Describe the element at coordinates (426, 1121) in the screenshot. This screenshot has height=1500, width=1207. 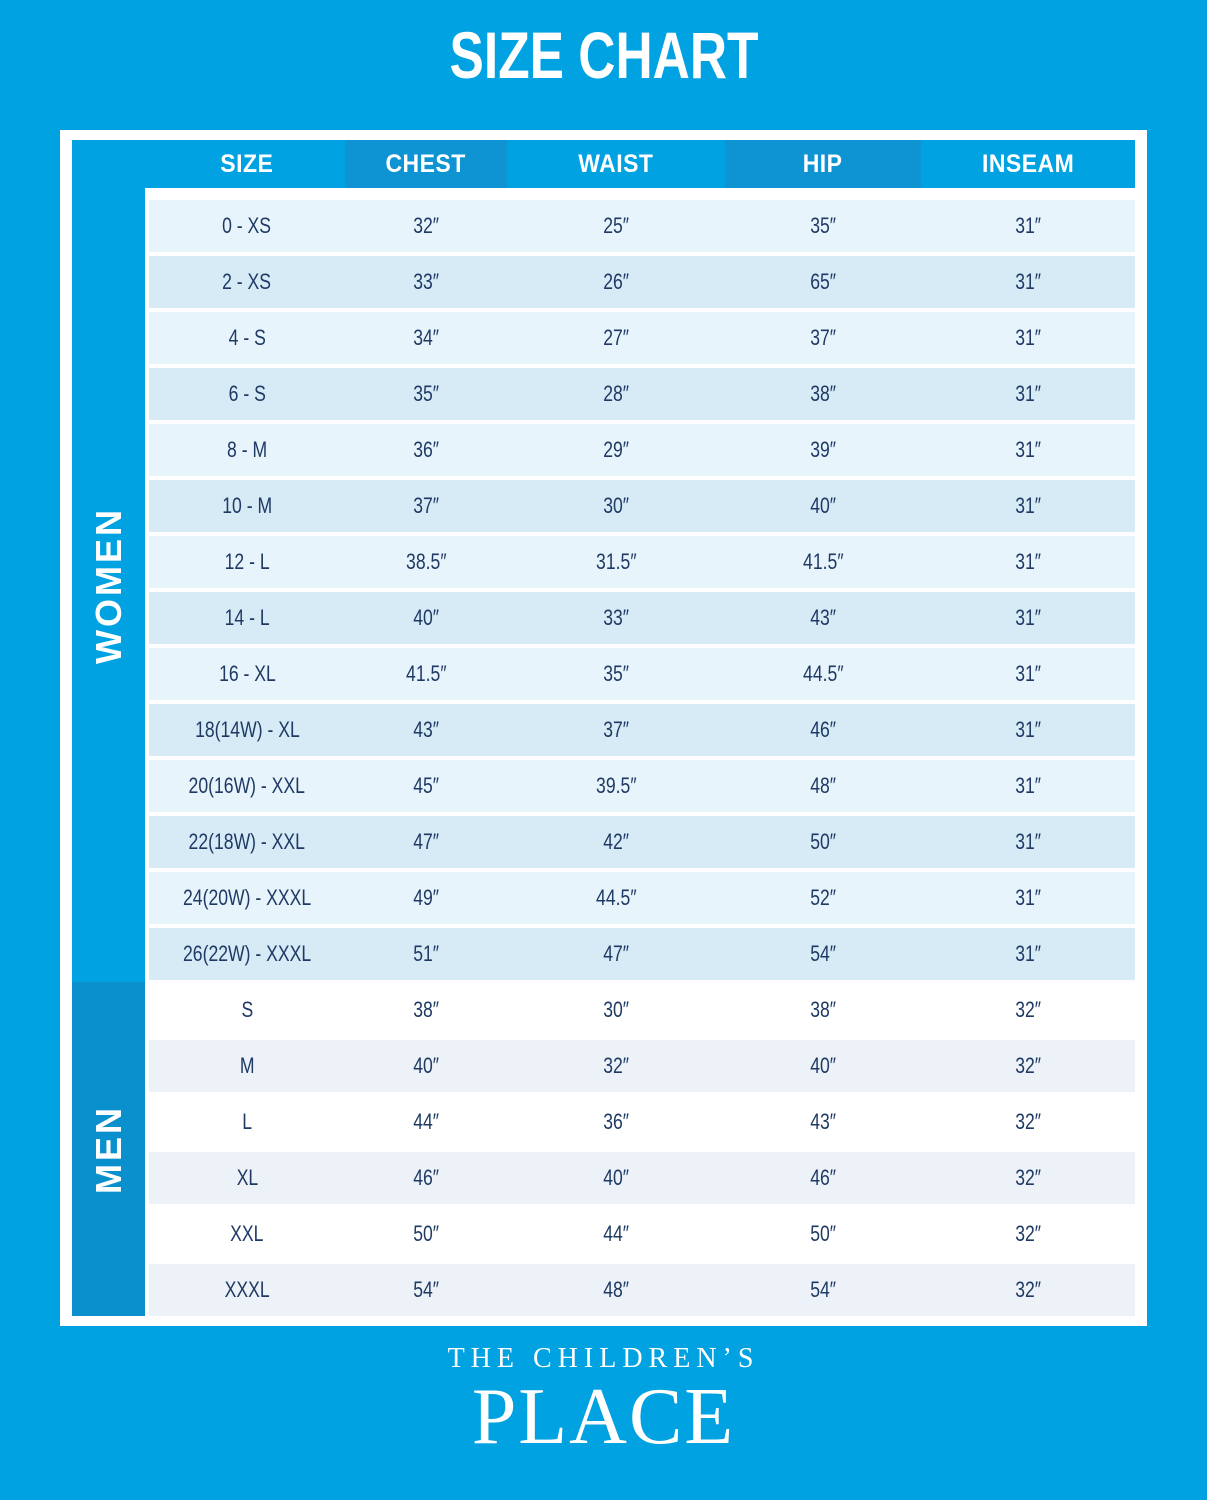
I see `chest-cell-text: 44″` at that location.